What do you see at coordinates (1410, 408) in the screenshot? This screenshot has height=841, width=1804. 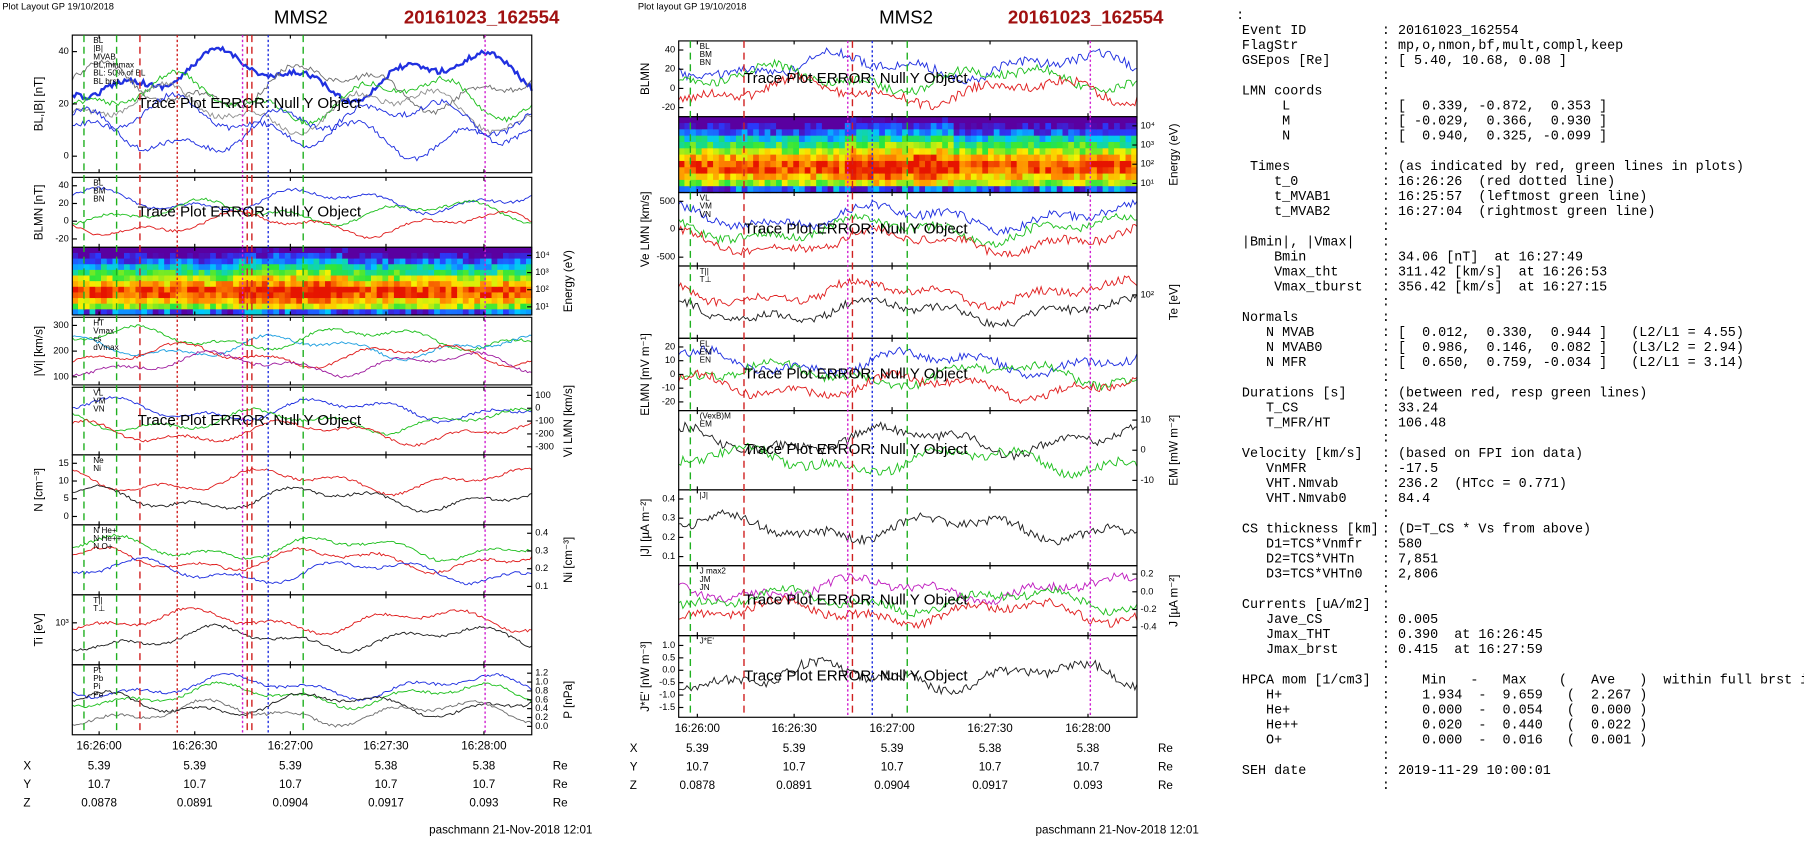 I see `summary-value: : 33.24` at bounding box center [1410, 408].